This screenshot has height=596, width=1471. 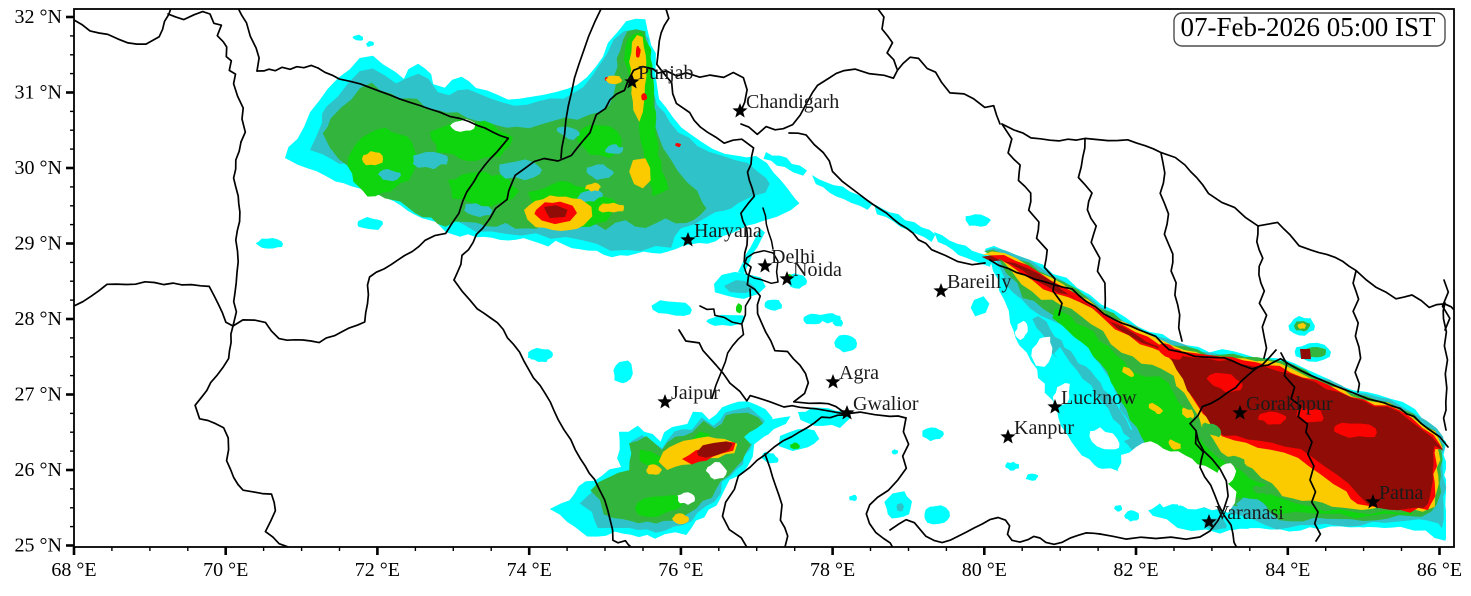 What do you see at coordinates (1439, 570) in the screenshot?
I see `svg-text: 86 °E` at bounding box center [1439, 570].